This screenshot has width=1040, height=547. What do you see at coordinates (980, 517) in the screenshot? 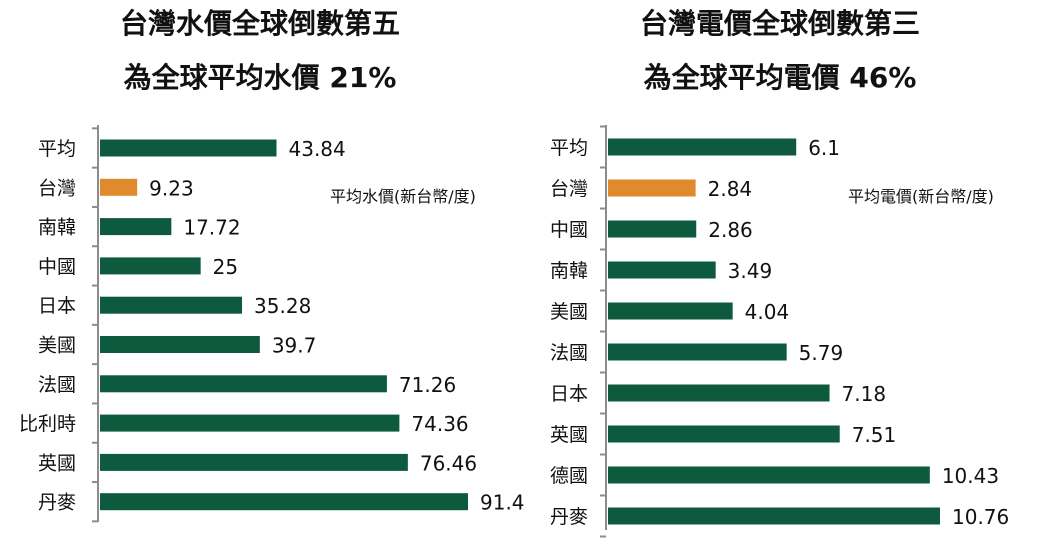
I see `value-label: 10.76` at bounding box center [980, 517].